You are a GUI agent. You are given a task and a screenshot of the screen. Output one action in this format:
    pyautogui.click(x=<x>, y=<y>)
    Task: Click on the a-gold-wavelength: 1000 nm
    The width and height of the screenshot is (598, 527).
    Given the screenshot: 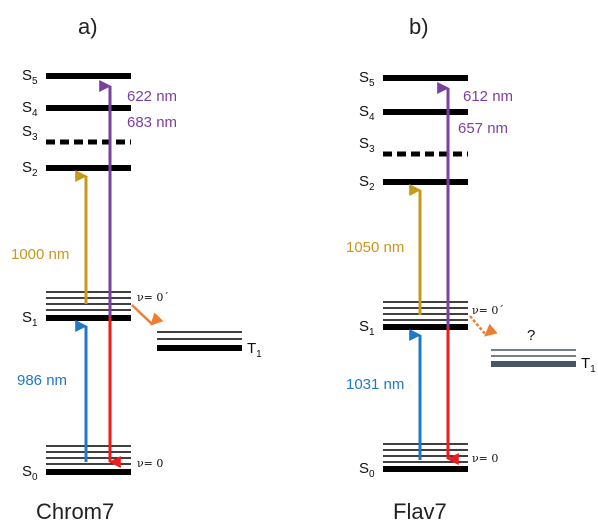 What is the action you would take?
    pyautogui.click(x=40, y=254)
    